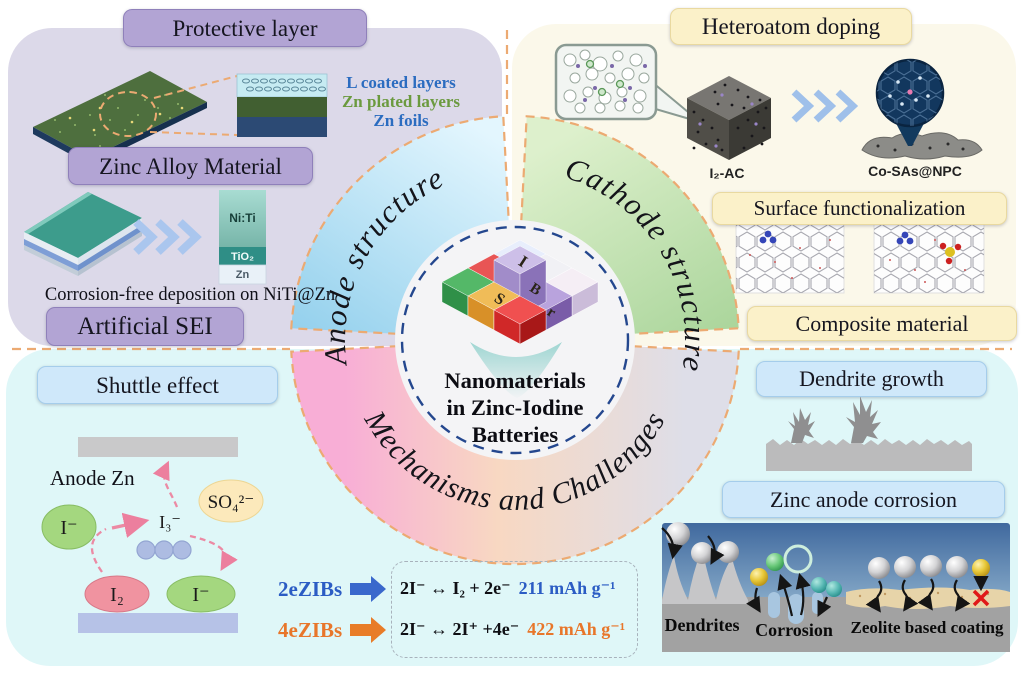 This screenshot has width=1024, height=673. I want to click on shuttle-arrows, so click(164, 516).